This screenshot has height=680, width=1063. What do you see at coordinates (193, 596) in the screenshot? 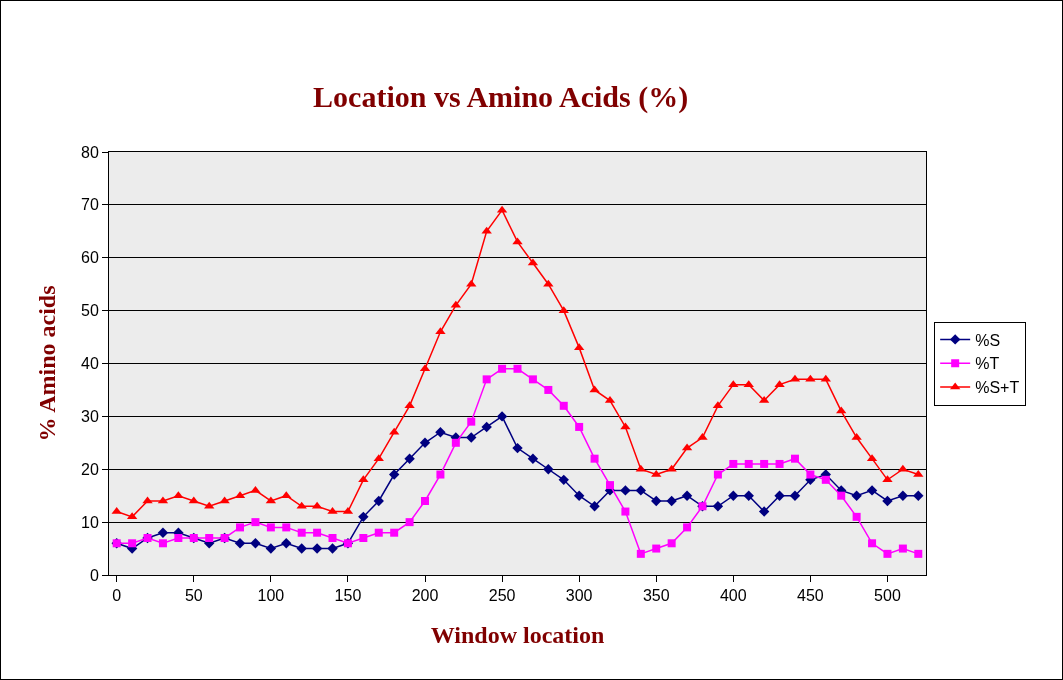
I see `x-tick-label: 50` at bounding box center [193, 596].